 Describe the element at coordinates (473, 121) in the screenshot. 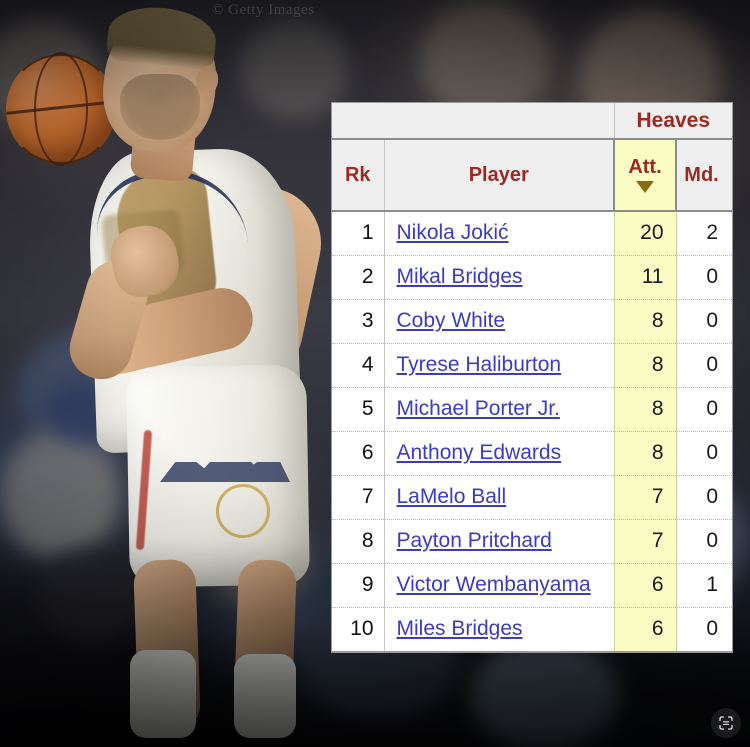

I see `group-header-blank` at that location.